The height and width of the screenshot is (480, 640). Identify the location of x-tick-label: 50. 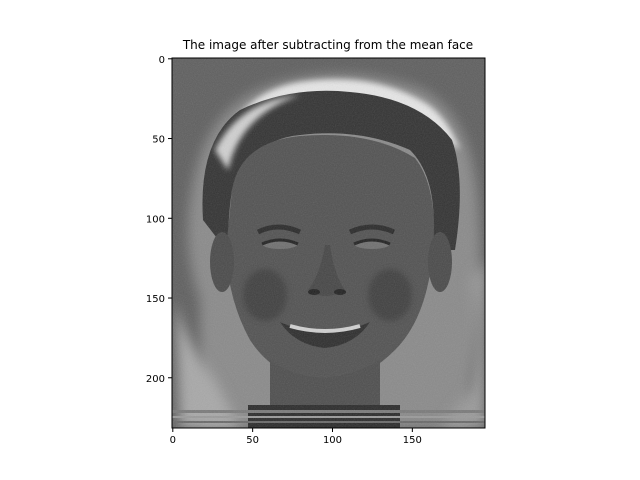
(252, 440).